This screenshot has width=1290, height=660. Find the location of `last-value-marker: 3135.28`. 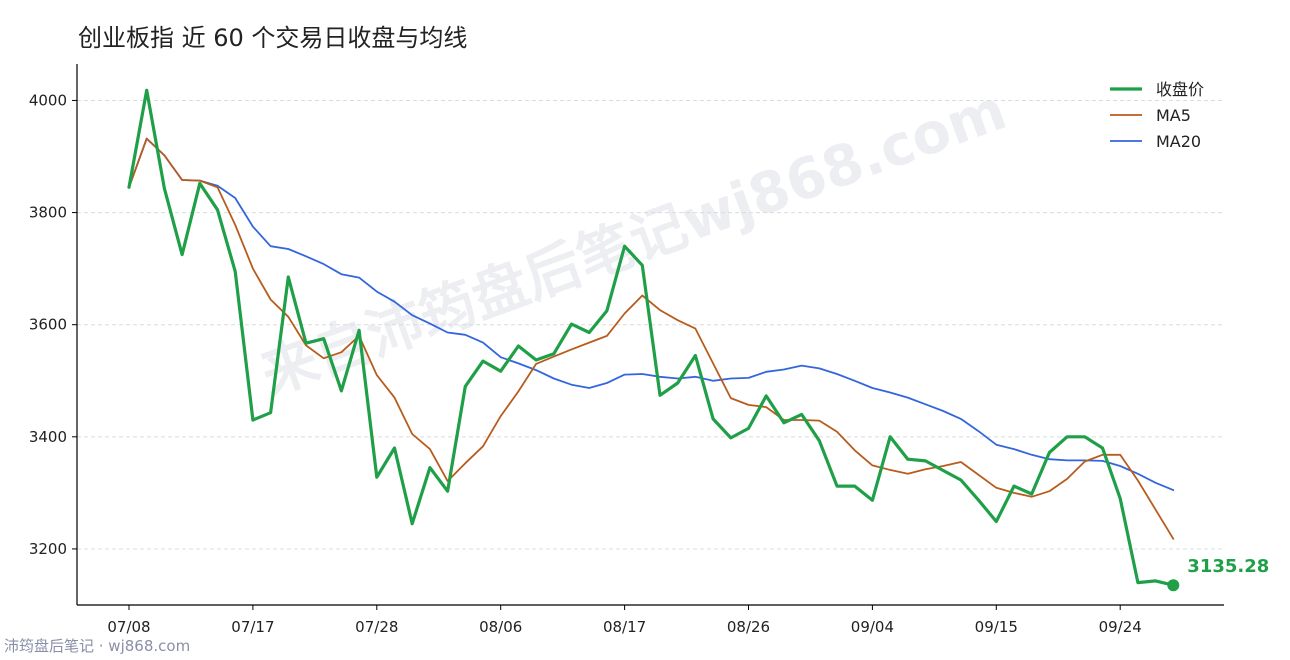

last-value-marker: 3135.28 is located at coordinates (1218, 574).